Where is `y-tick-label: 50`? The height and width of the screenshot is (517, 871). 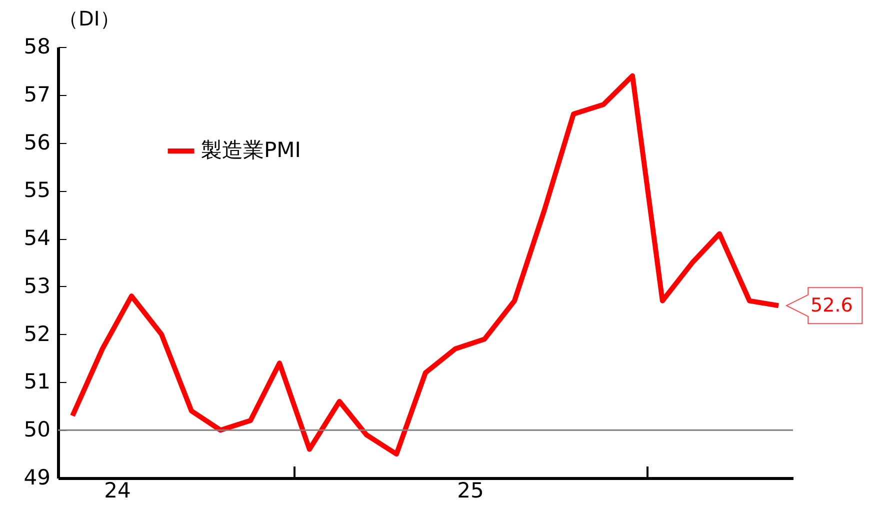
y-tick-label: 50 is located at coordinates (37, 430).